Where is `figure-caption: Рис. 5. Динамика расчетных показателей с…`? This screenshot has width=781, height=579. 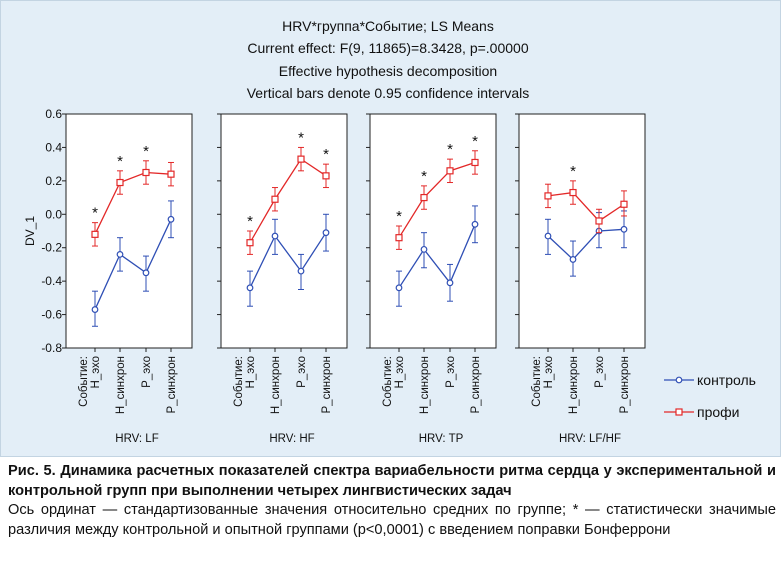
figure-caption: Рис. 5. Динамика расчетных показателей с… is located at coordinates (392, 501).